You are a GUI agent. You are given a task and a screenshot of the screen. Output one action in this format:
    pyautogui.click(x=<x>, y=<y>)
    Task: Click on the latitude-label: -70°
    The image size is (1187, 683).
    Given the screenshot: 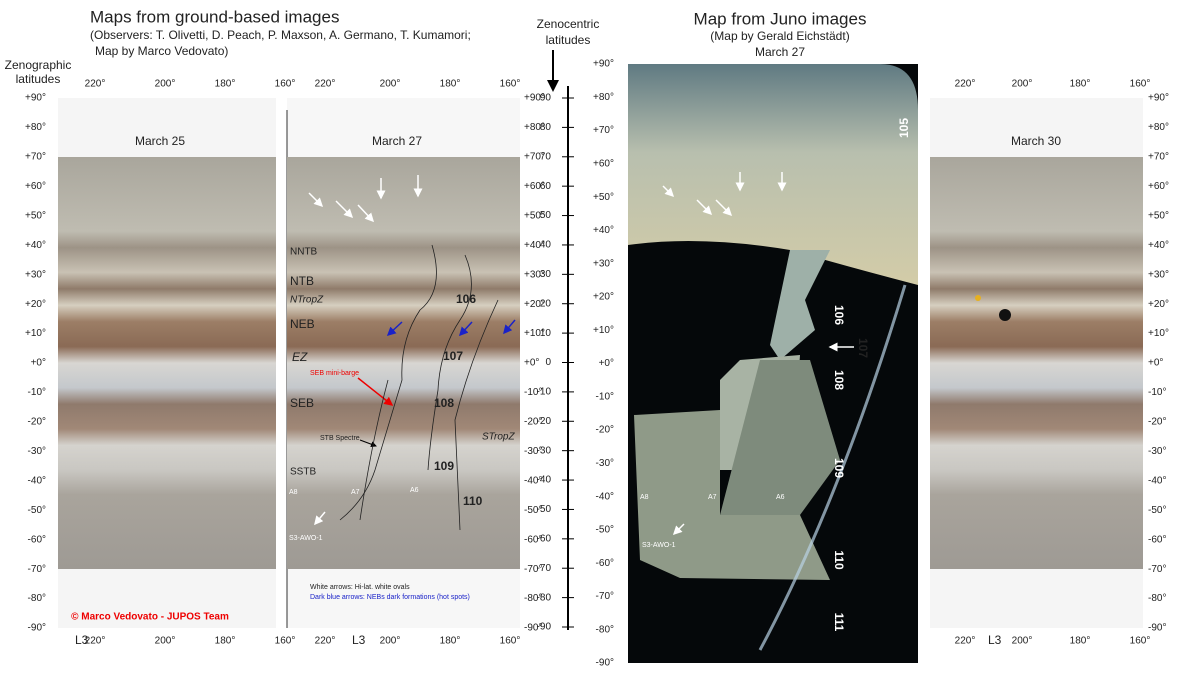 What is the action you would take?
    pyautogui.click(x=533, y=569)
    